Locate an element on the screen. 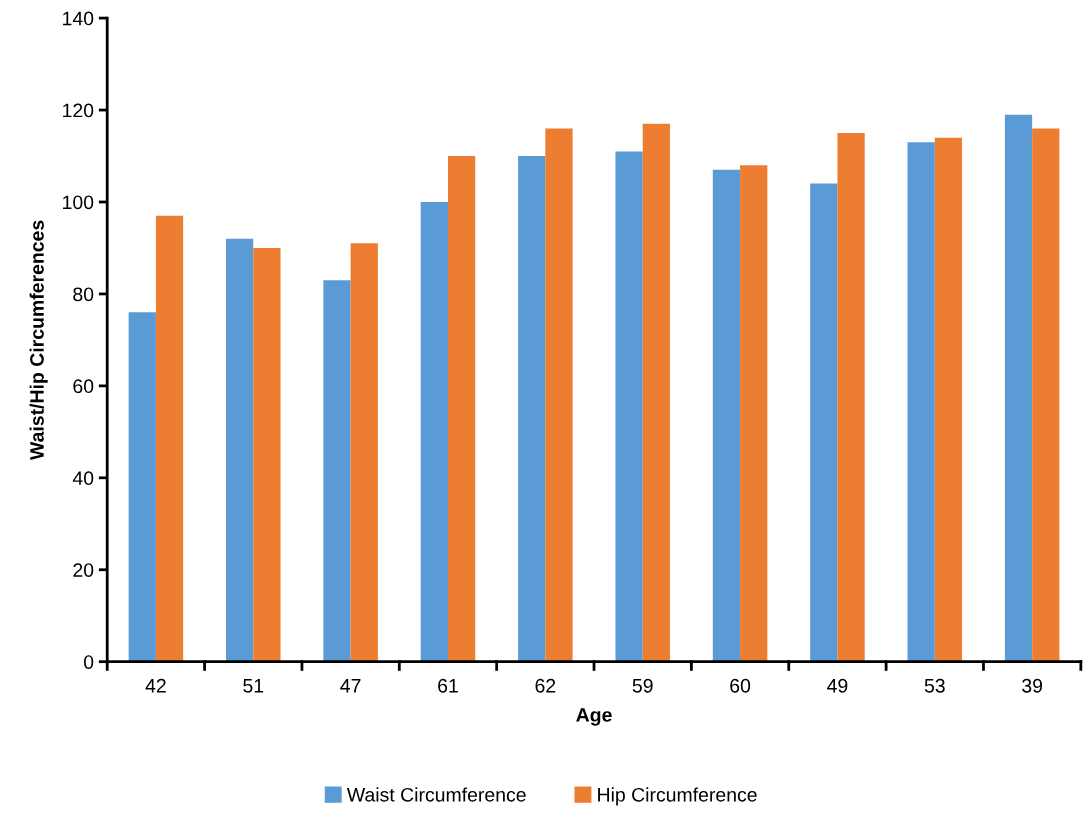  y-tick-label: 80 is located at coordinates (83, 294).